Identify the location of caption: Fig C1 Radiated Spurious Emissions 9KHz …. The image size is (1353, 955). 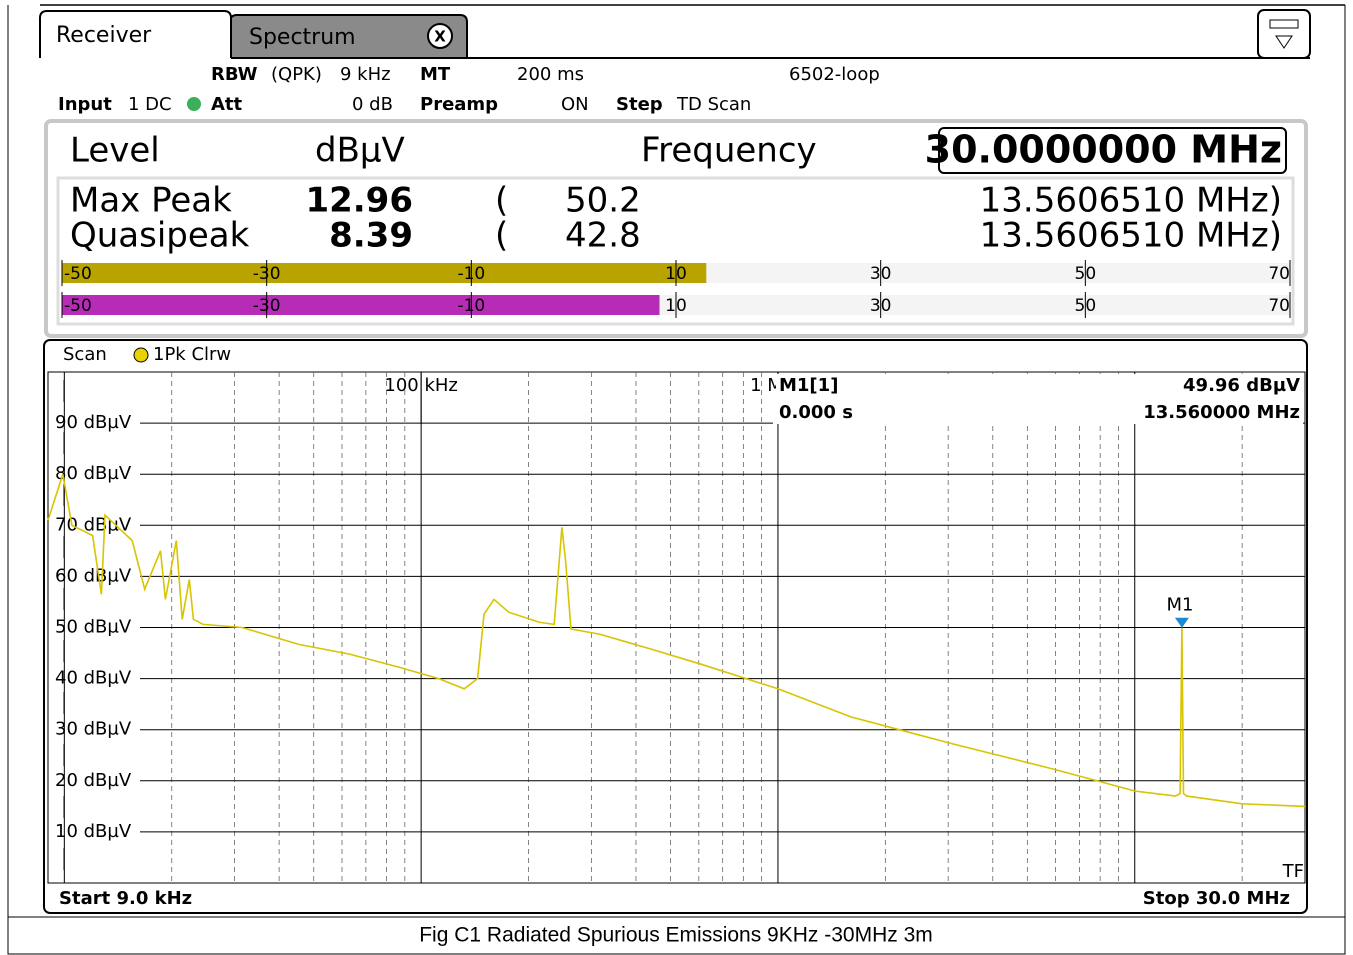
(676, 935).